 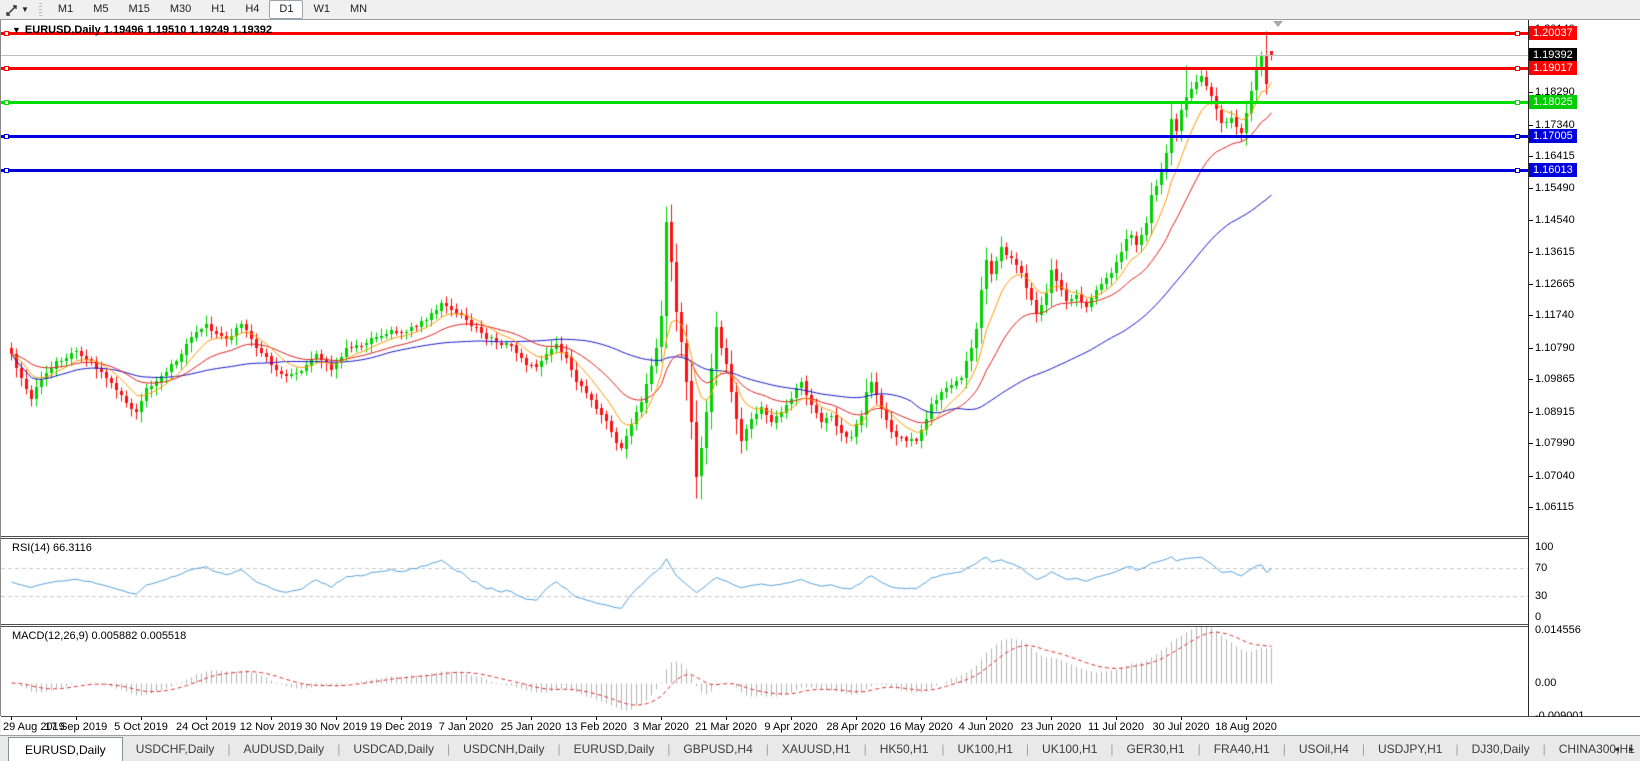 I want to click on date-label: 5 Oct 2019, so click(x=141, y=727).